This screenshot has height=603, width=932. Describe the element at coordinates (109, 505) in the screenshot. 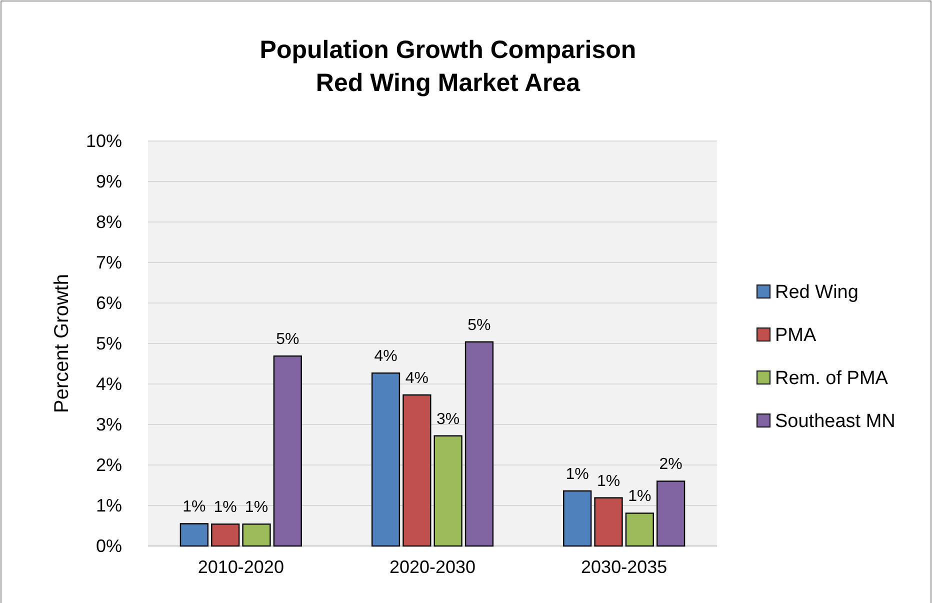

I see `y-tick-label: 1%` at that location.